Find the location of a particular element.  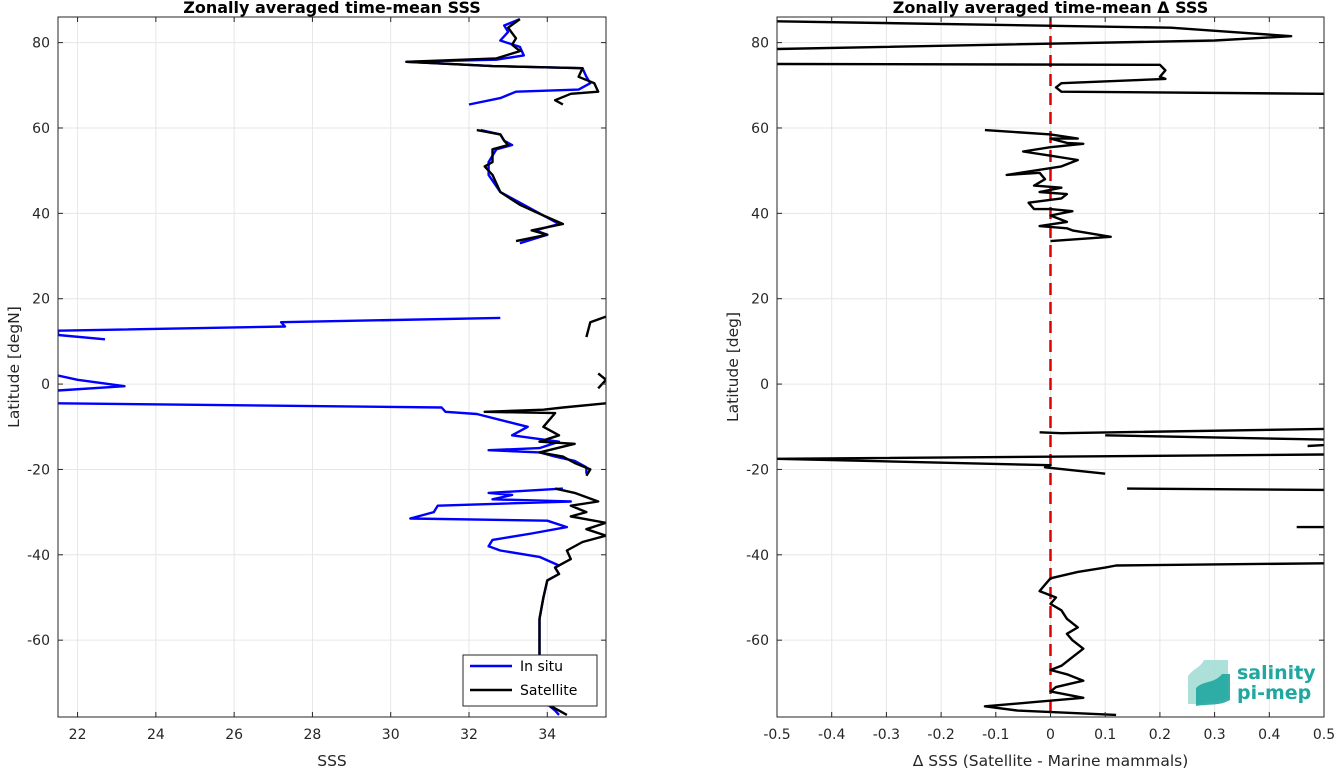

x-tick-label: 32 is located at coordinates (469, 735).